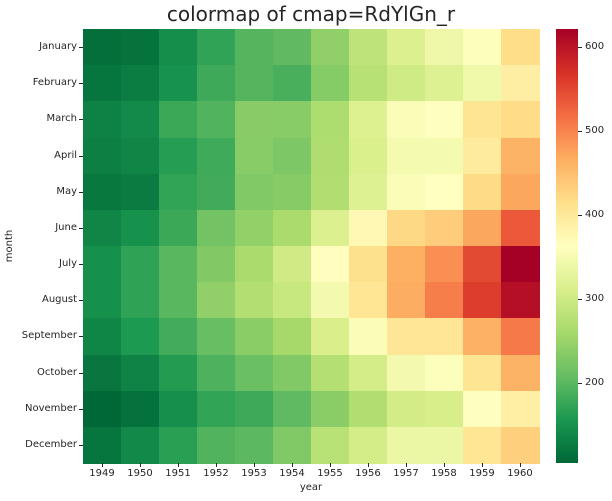 The height and width of the screenshot is (501, 612). Describe the element at coordinates (444, 473) in the screenshot. I see `x-tick-label: 1958` at that location.